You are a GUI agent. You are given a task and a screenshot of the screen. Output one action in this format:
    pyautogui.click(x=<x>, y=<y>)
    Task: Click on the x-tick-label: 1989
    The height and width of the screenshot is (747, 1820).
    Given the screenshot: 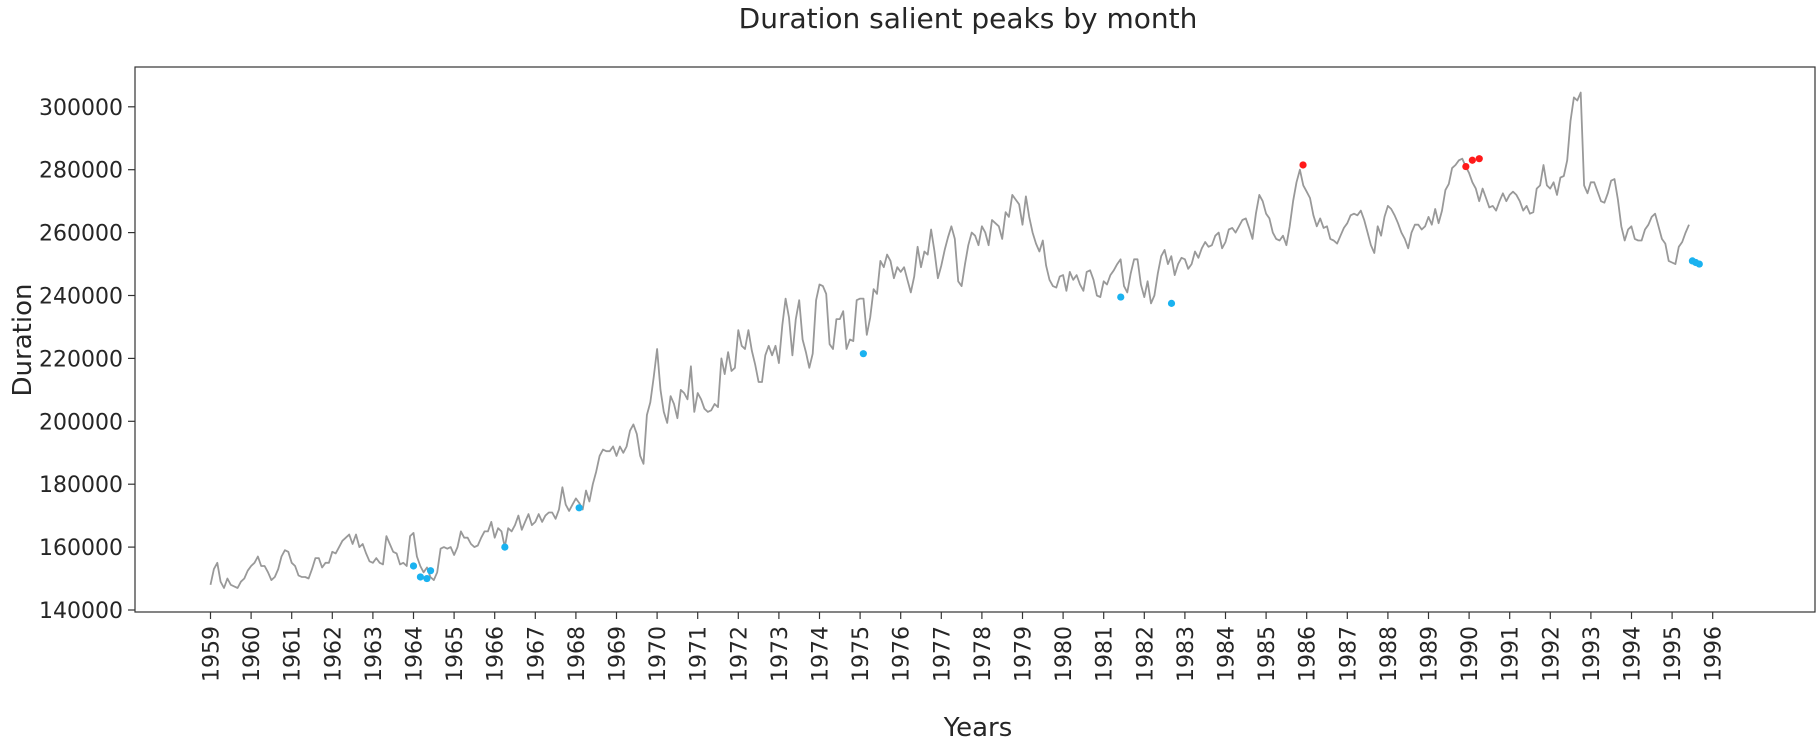 What is the action you would take?
    pyautogui.click(x=1430, y=654)
    